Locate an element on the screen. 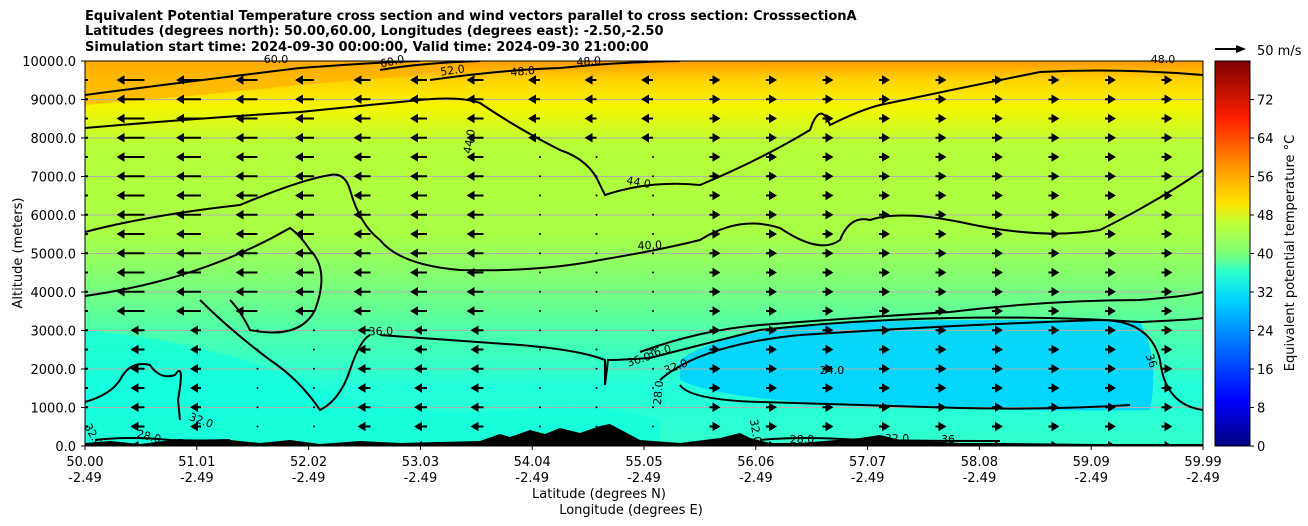 The height and width of the screenshot is (526, 1308). y-tick-label: 9000.0 is located at coordinates (54, 101).